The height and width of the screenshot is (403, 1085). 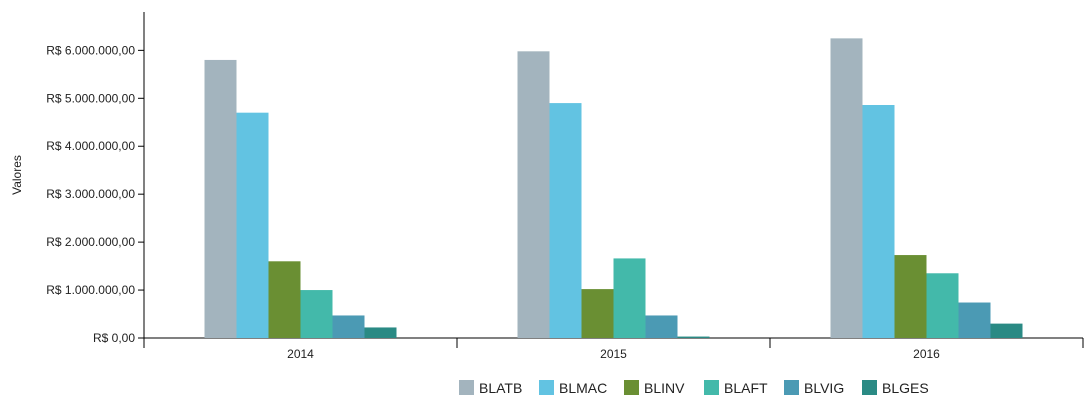 I want to click on legend-item-blvig: BLVIG, so click(x=814, y=388).